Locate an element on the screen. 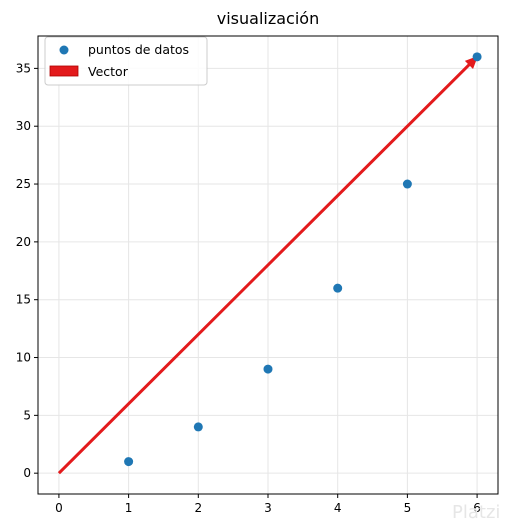 The height and width of the screenshot is (528, 512). y-tick-label: 0 is located at coordinates (27, 473).